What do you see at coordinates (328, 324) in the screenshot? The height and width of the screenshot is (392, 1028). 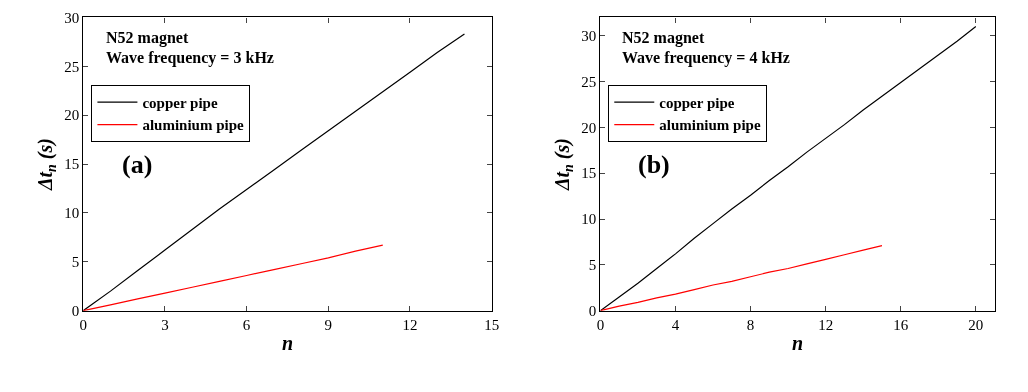 I see `x-tick-label: 9` at bounding box center [328, 324].